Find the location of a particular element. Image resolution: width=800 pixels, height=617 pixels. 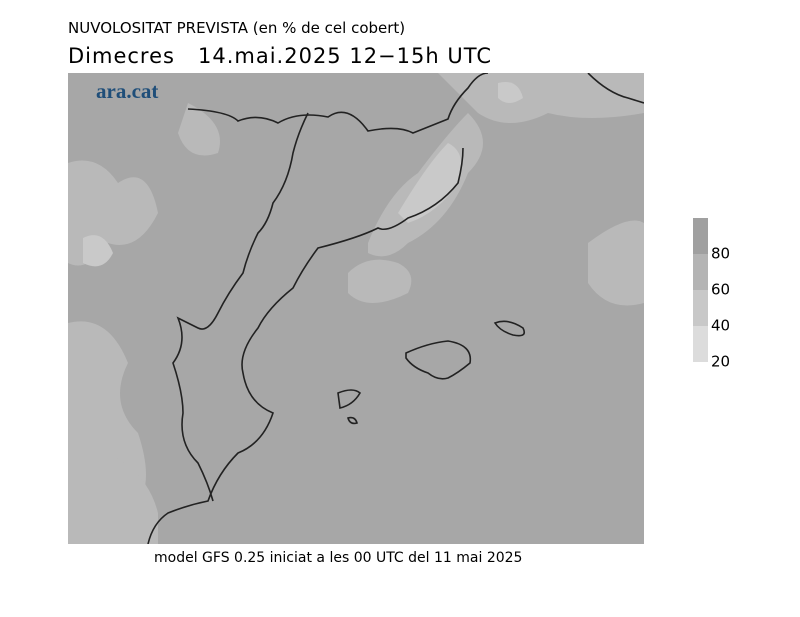

legend-label: 20 is located at coordinates (720, 362).